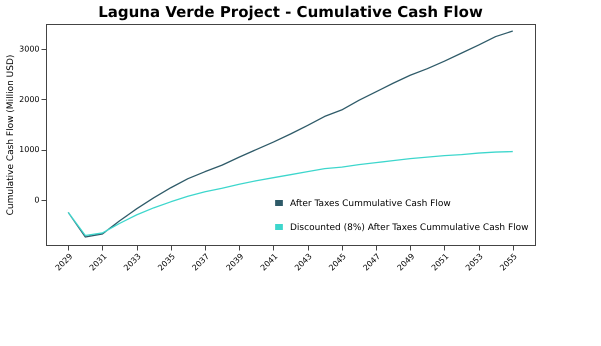  What do you see at coordinates (29, 99) in the screenshot?
I see `y-tick-label: 2000` at bounding box center [29, 99].